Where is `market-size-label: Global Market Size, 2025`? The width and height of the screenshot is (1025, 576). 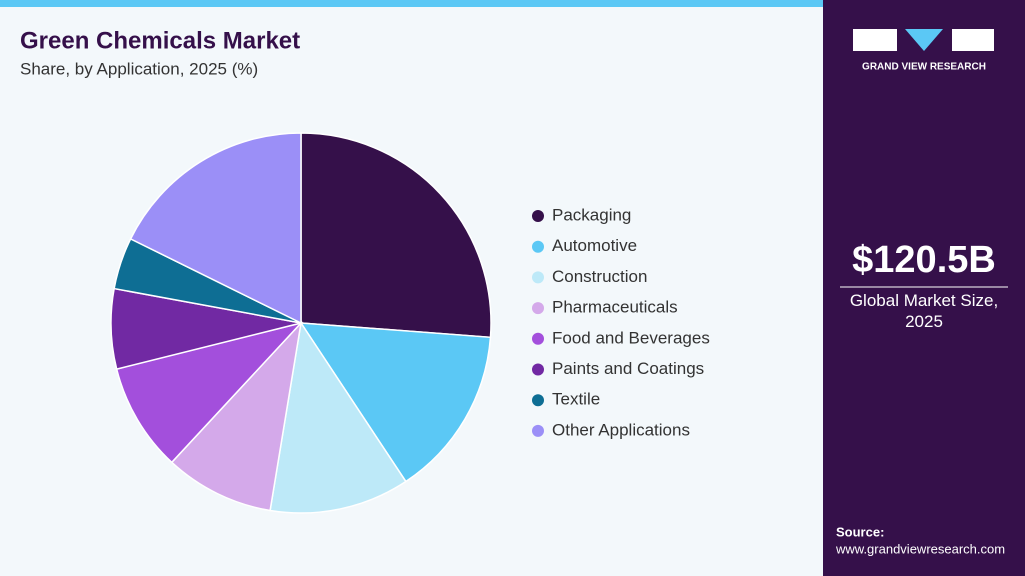
market-size-label: Global Market Size, 2025 is located at coordinates (924, 311).